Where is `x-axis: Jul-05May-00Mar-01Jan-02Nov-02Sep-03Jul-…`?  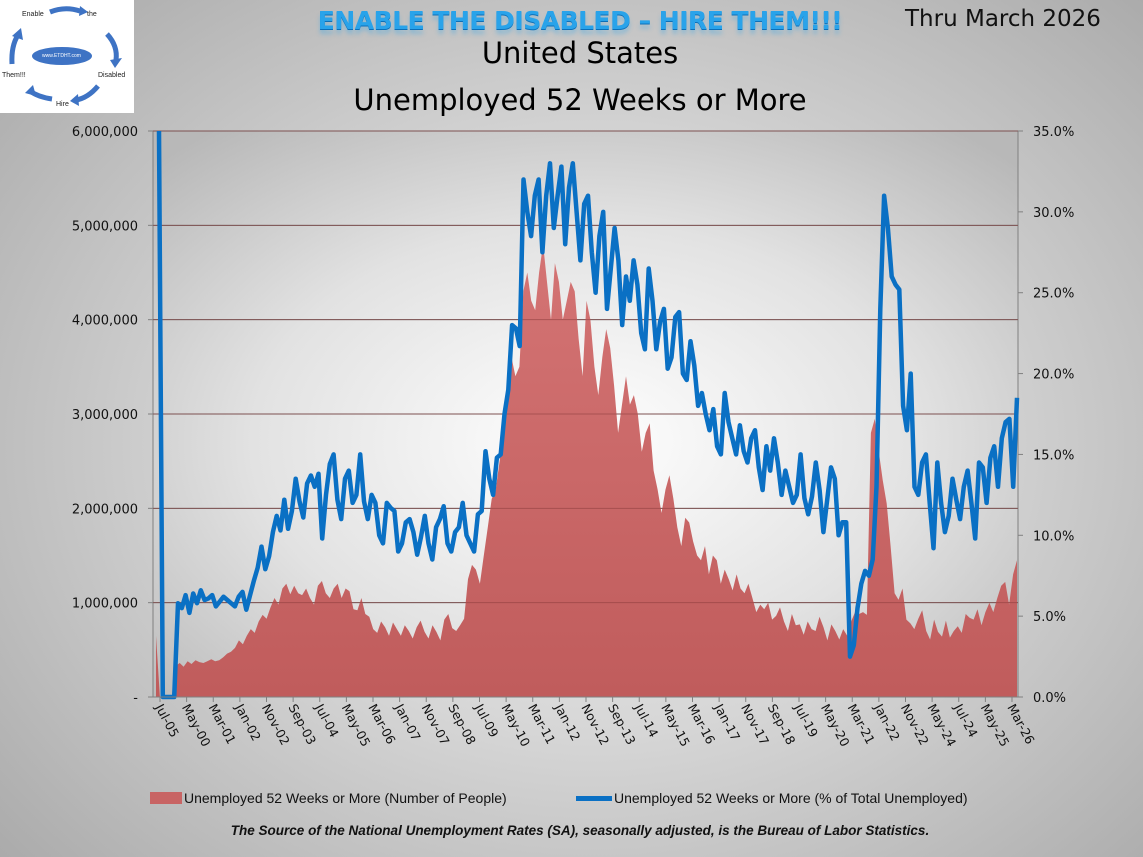 x-axis: Jul-05May-00Mar-01Jan-02Nov-02Sep-03Jul-… is located at coordinates (595, 722).